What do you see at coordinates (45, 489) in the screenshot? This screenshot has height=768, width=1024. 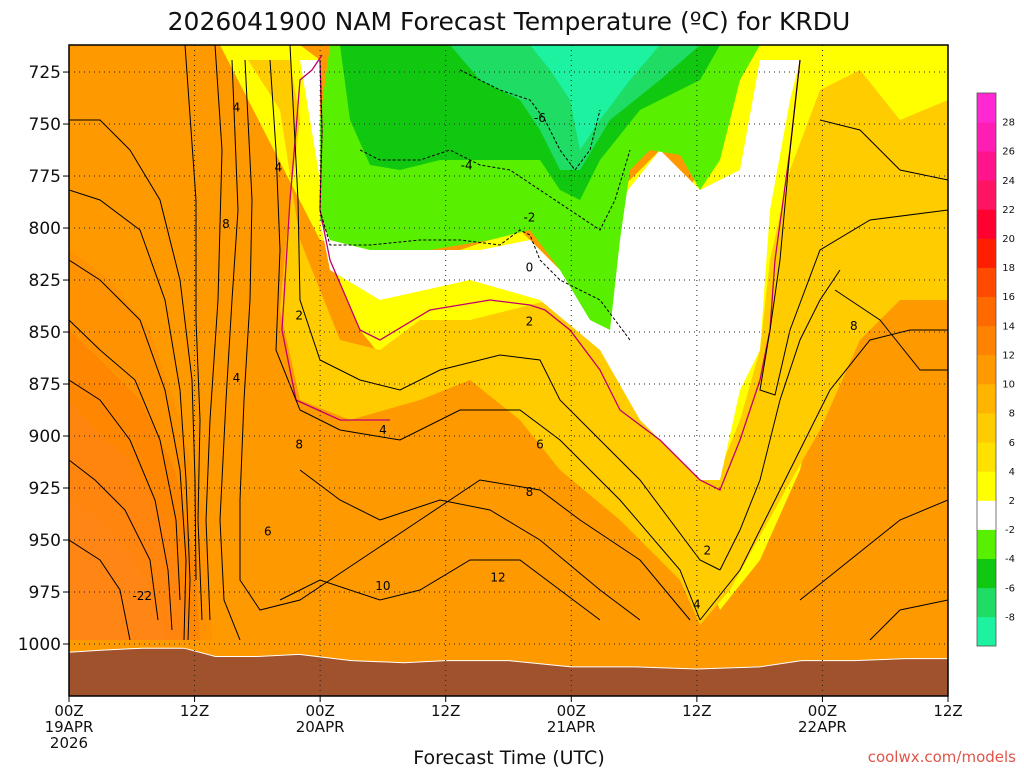 I see `y-tick-label: 925` at bounding box center [45, 489].